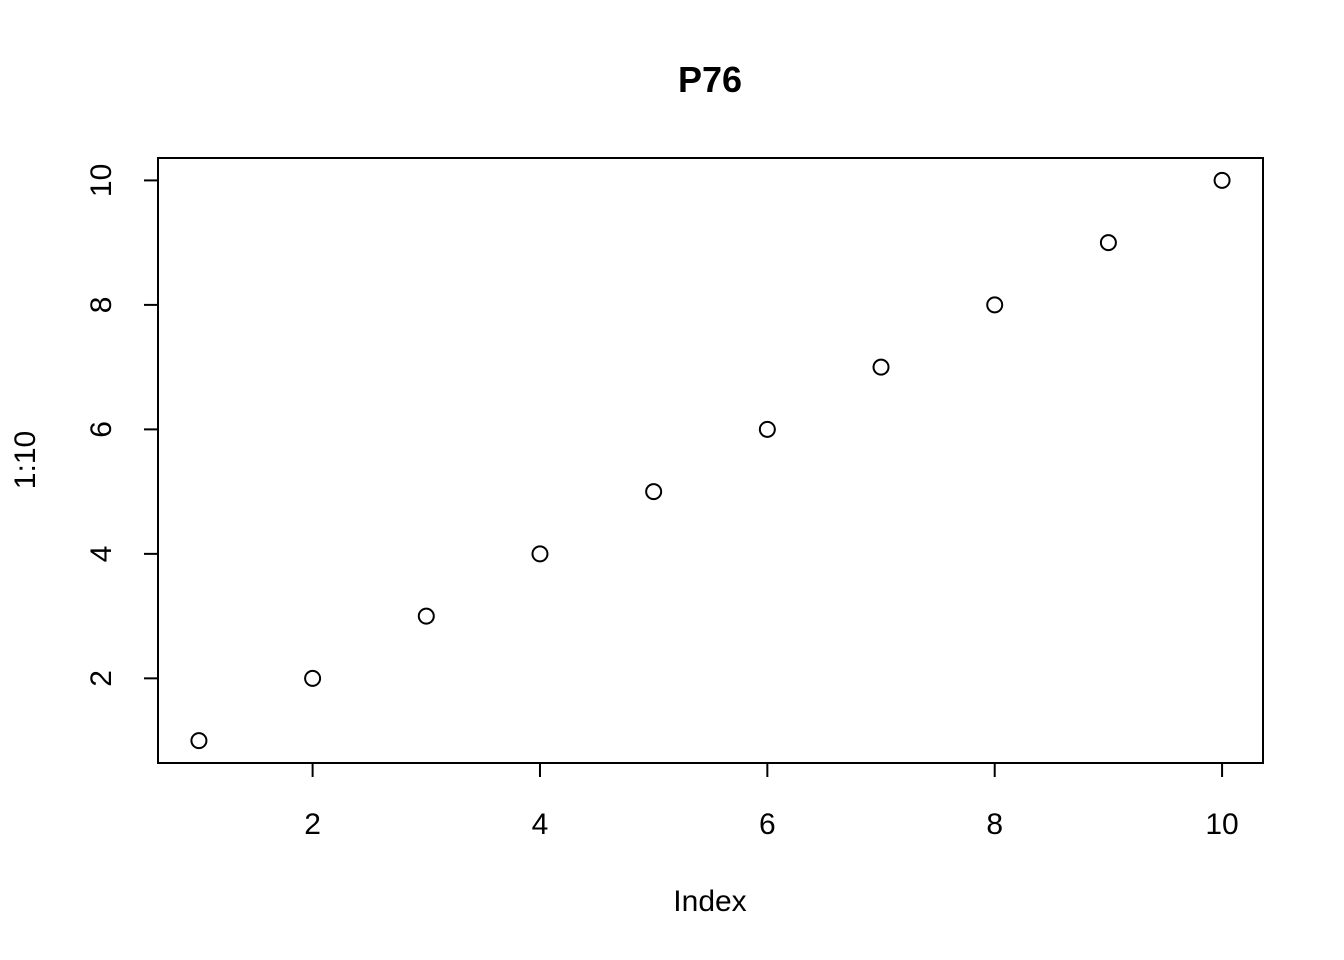  Describe the element at coordinates (994, 824) in the screenshot. I see `x-tick-label: 8` at that location.